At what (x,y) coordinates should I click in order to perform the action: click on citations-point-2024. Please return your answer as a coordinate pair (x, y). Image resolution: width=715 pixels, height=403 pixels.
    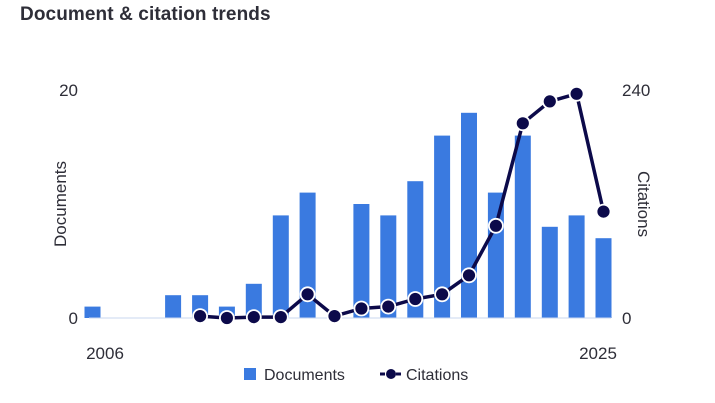
    Looking at the image, I should click on (576, 93).